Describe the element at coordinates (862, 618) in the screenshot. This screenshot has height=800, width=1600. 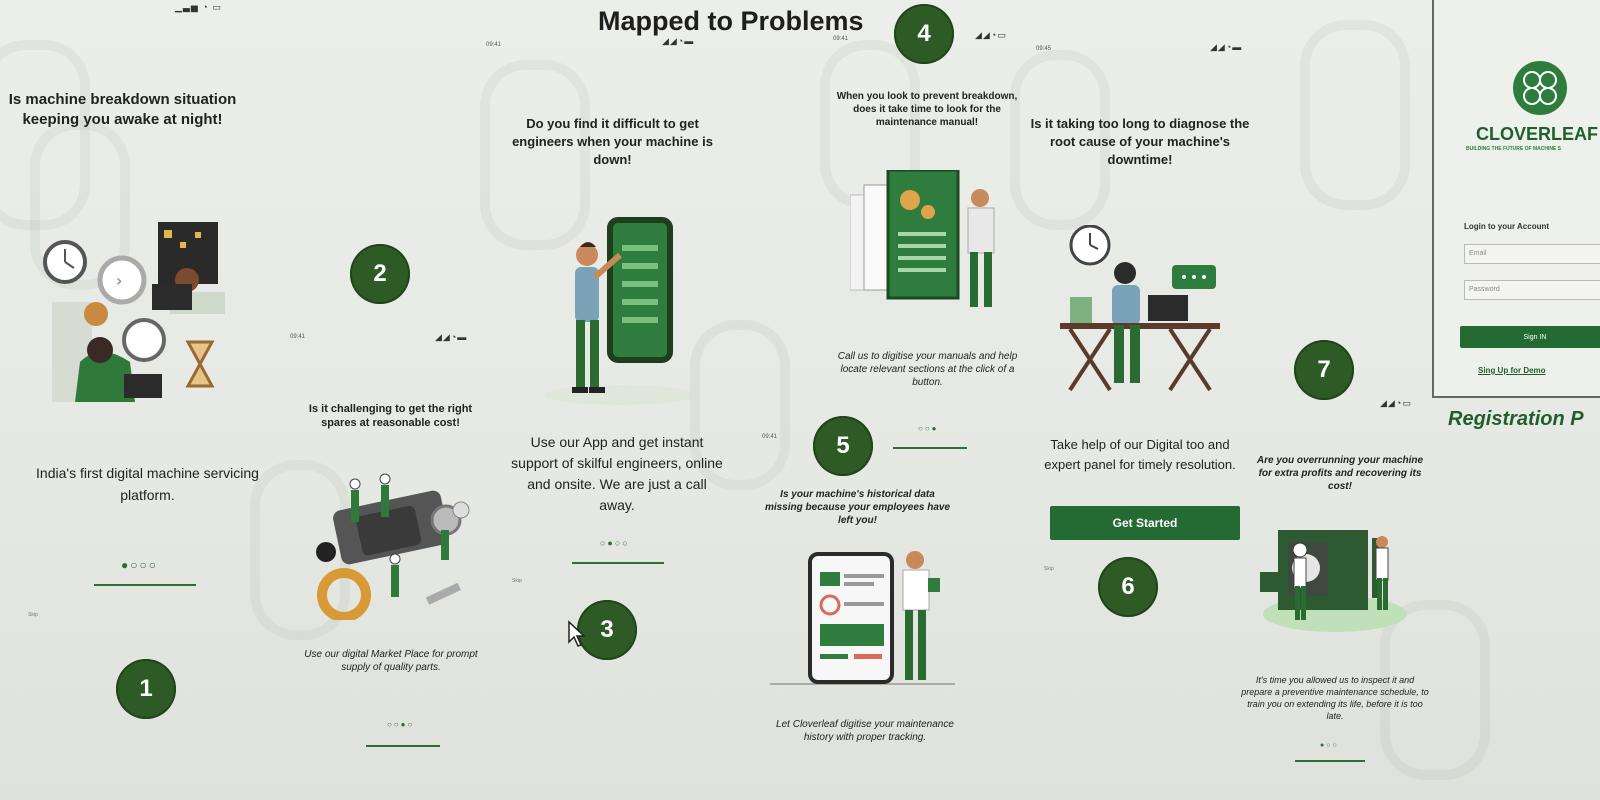
I see `screen5-illustration` at that location.